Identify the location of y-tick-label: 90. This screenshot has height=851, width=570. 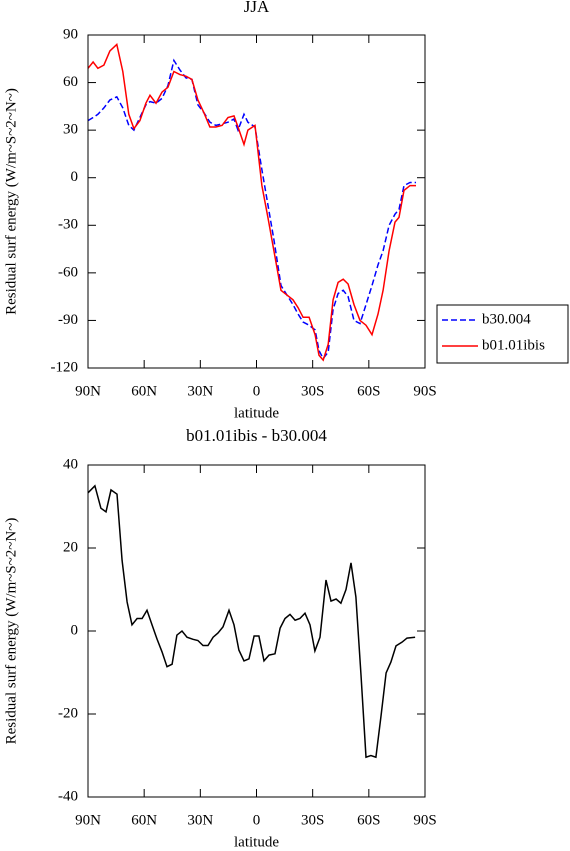
(70, 34).